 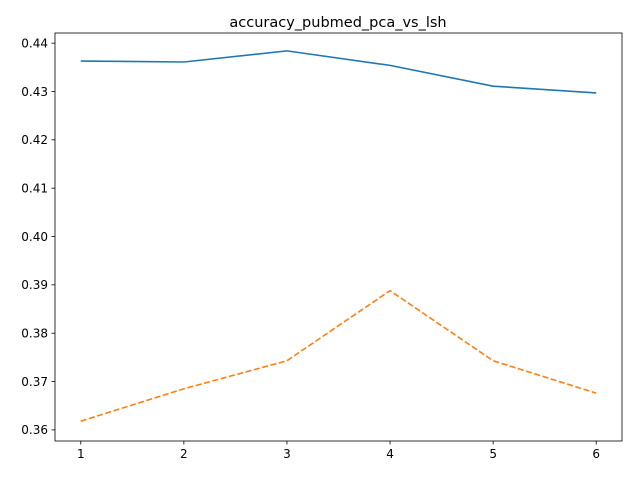 I want to click on y-tick-label: 0.44, so click(x=34, y=43).